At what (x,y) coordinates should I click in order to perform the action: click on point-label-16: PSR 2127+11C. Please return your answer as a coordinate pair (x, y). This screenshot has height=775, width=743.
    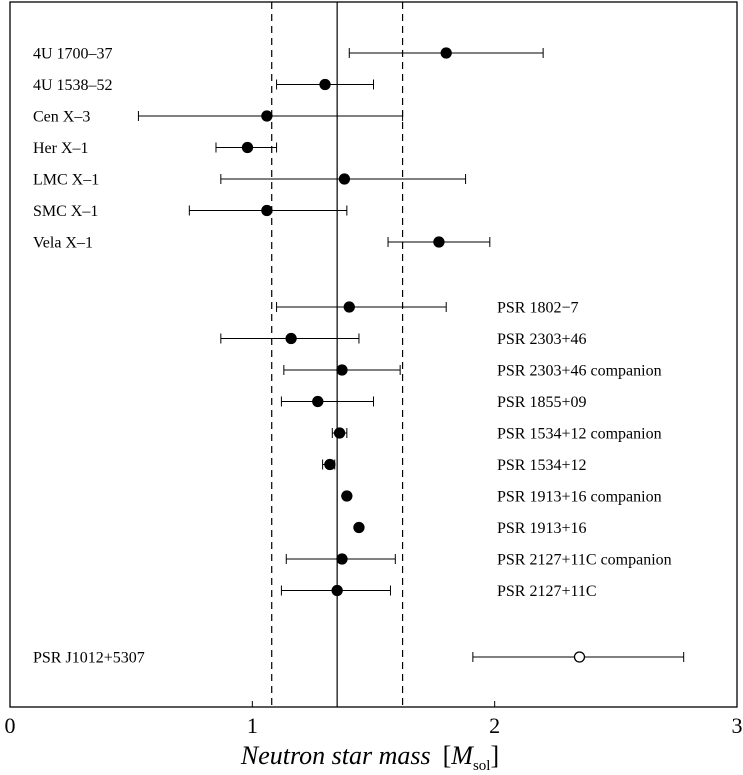
    Looking at the image, I should click on (547, 591).